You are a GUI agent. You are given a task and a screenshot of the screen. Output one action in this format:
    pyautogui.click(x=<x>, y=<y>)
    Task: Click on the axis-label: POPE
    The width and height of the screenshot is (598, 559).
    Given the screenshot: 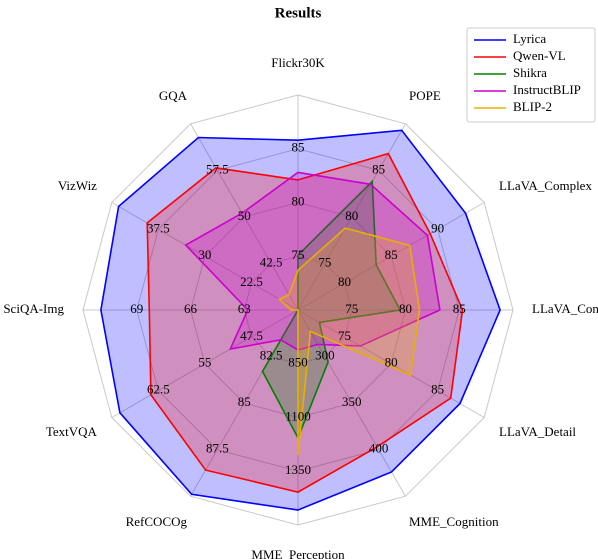 What is the action you would take?
    pyautogui.click(x=425, y=95)
    